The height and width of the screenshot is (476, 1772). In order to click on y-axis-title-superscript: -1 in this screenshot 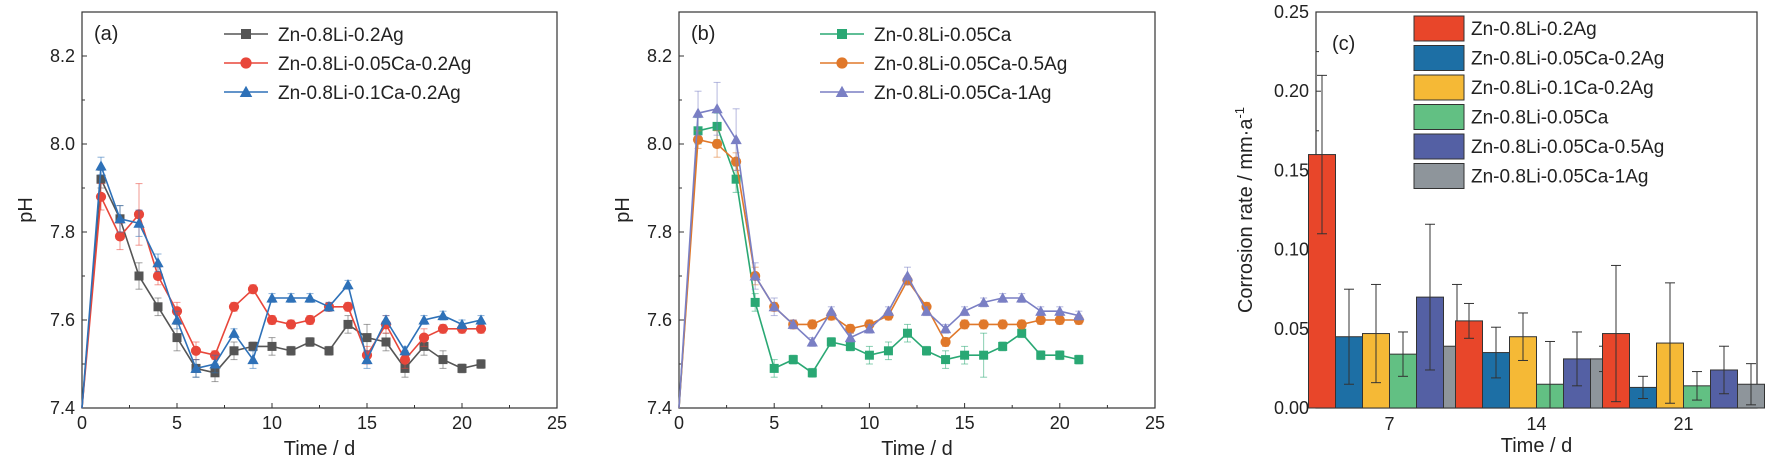, I will do `click(1239, 113)`.